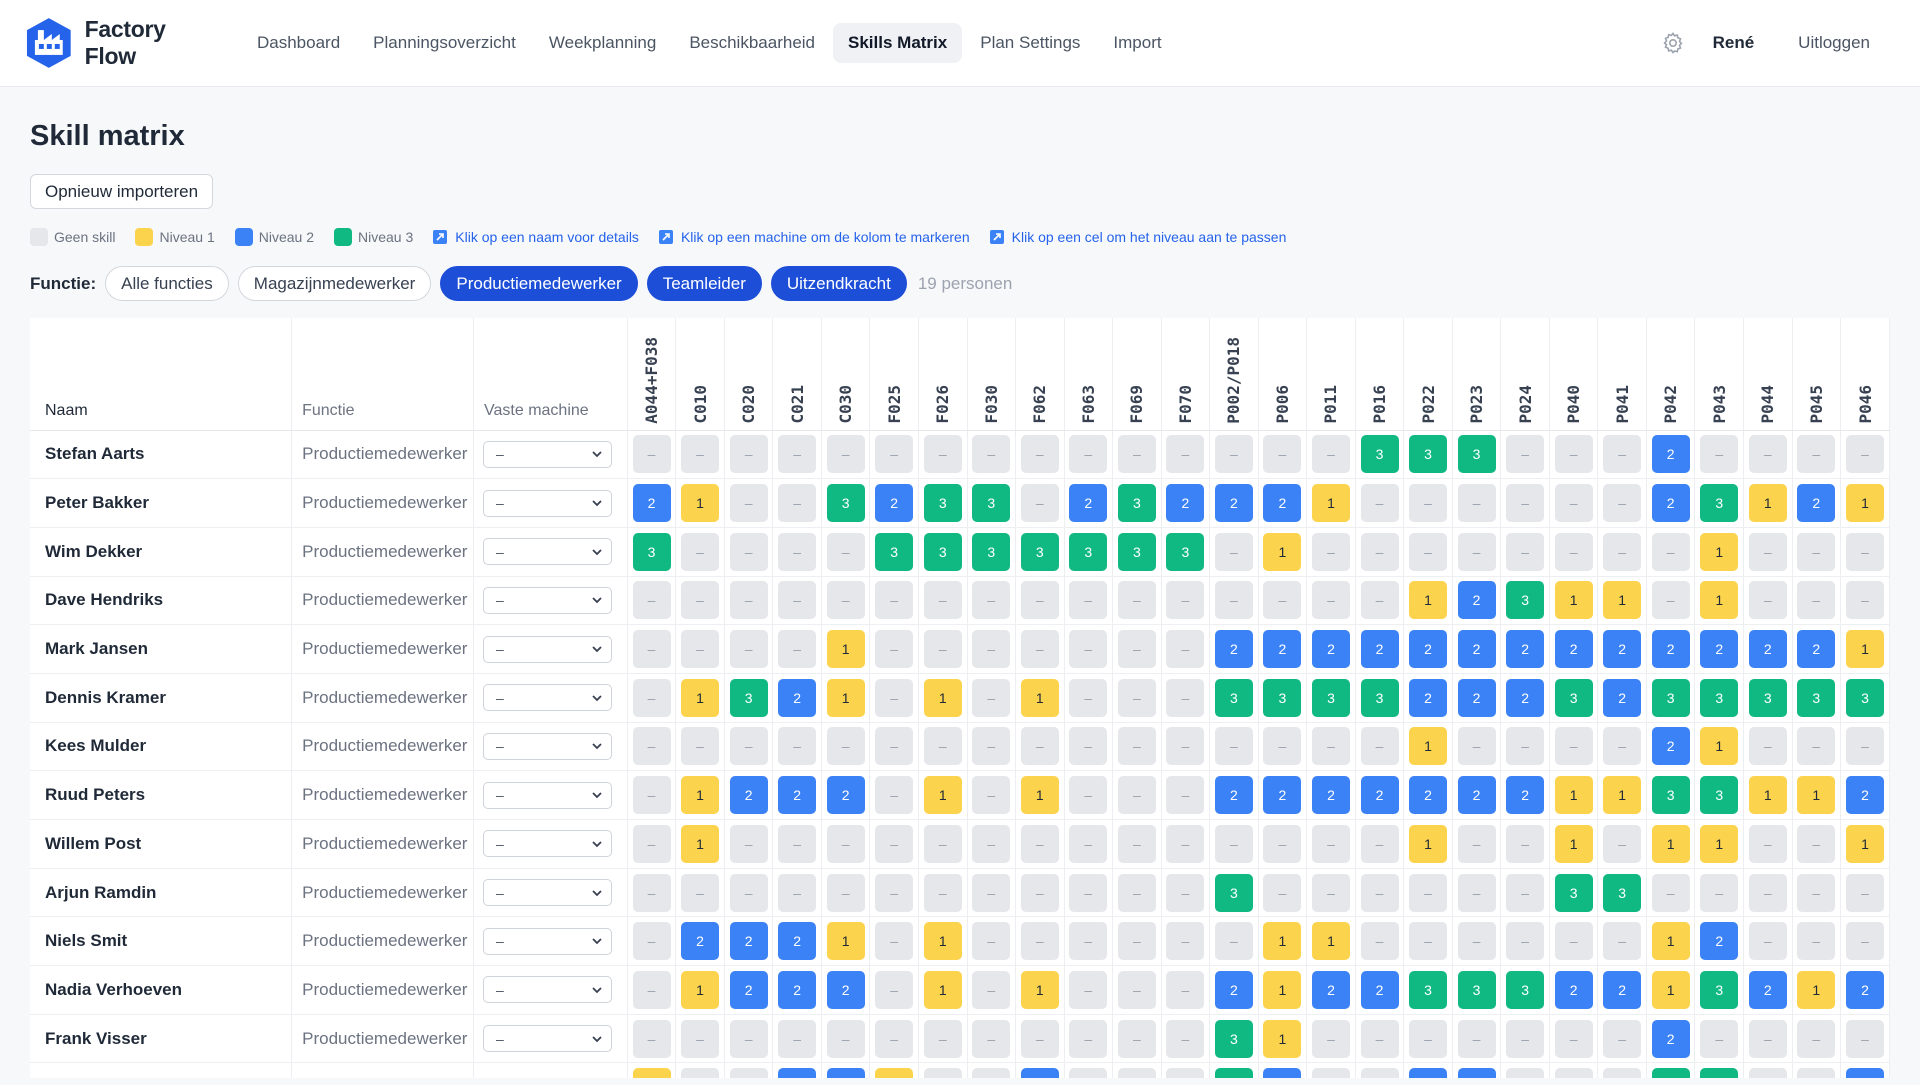 The image size is (1920, 1085). I want to click on brand: Factory Flow, so click(122, 43).